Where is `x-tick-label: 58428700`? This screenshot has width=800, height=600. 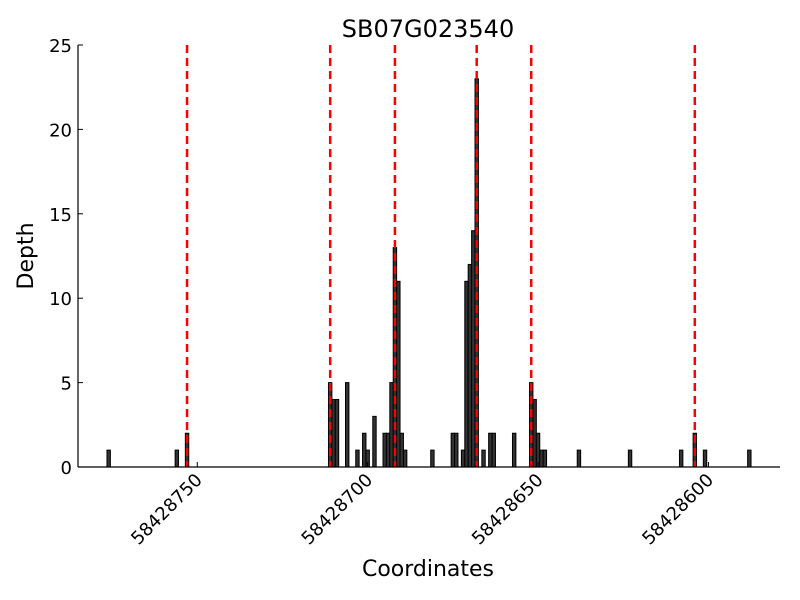
x-tick-label: 58428700 is located at coordinates (338, 510).